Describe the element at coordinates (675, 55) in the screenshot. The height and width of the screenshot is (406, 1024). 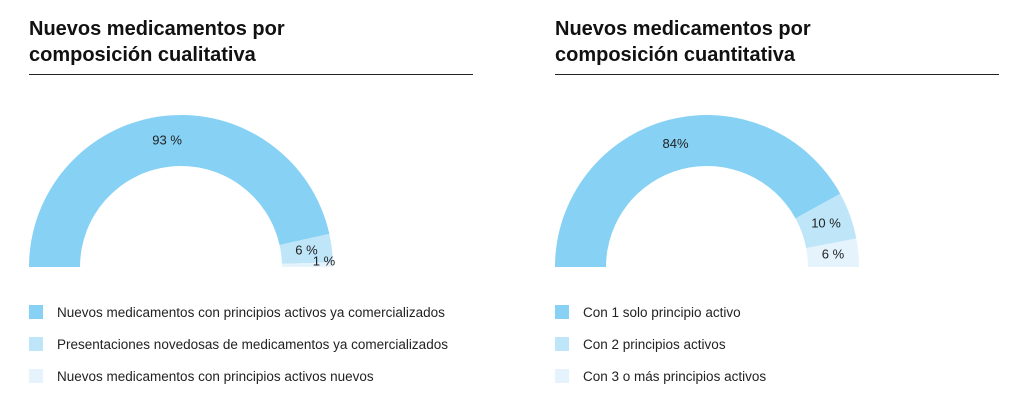
I see `chart-title-line-2: composición cuantitativa` at that location.